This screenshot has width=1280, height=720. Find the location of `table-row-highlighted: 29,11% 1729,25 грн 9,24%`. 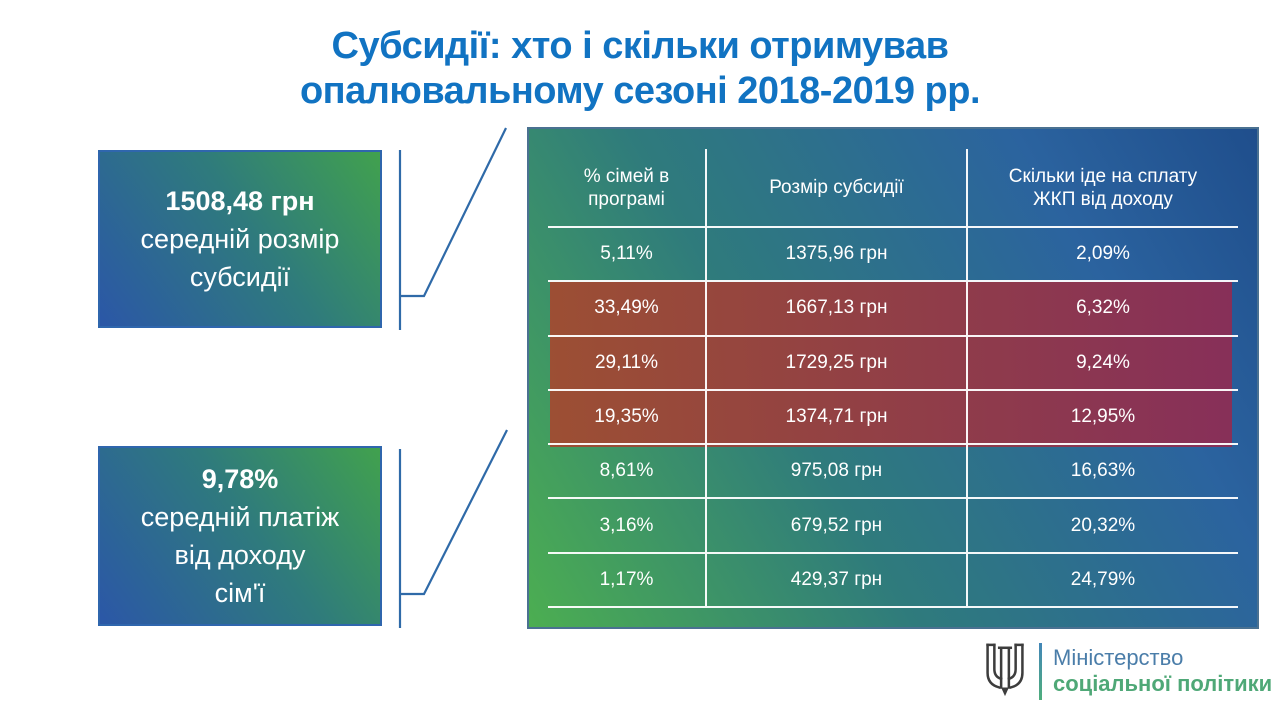

table-row-highlighted: 29,11% 1729,25 грн 9,24% is located at coordinates (893, 363).